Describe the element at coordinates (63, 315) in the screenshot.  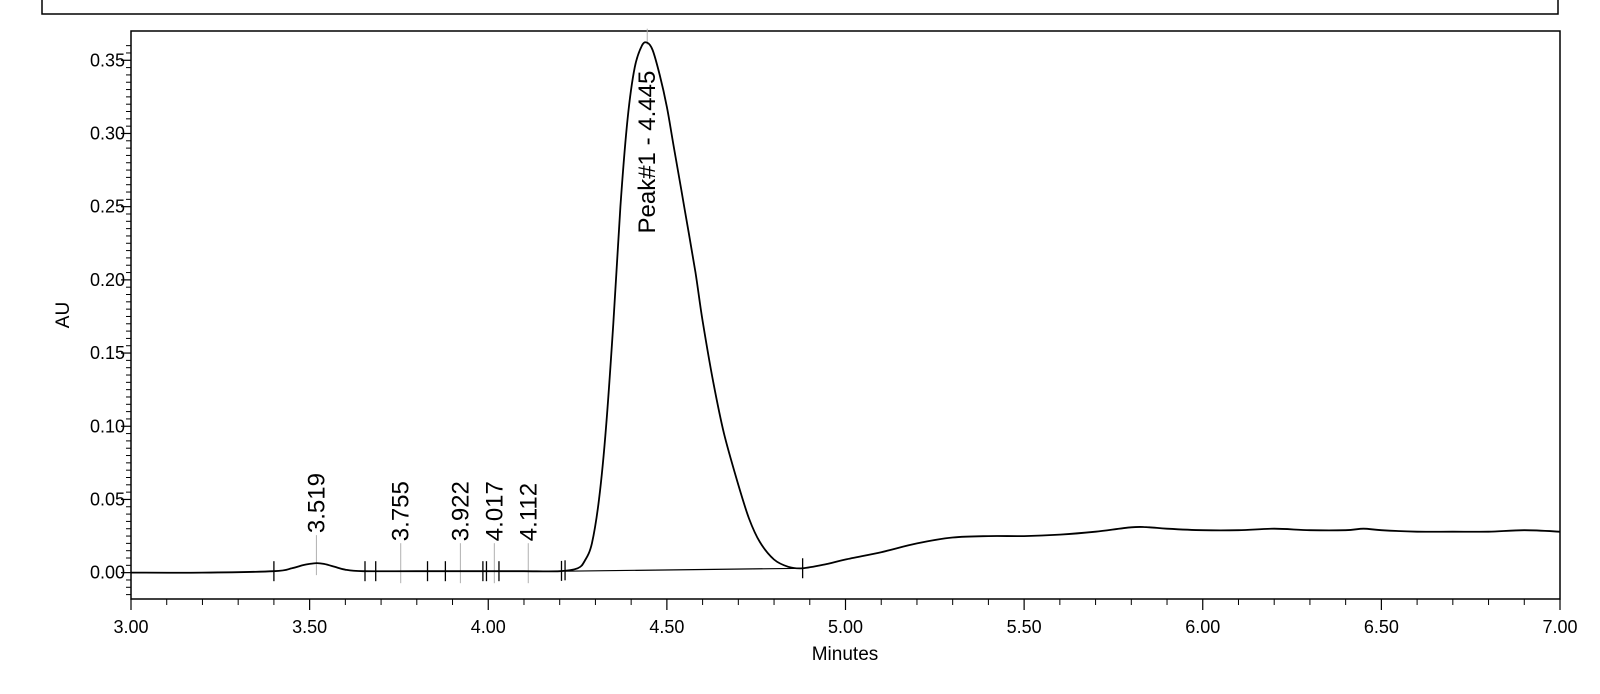
I see `y-axis-title: AU` at that location.